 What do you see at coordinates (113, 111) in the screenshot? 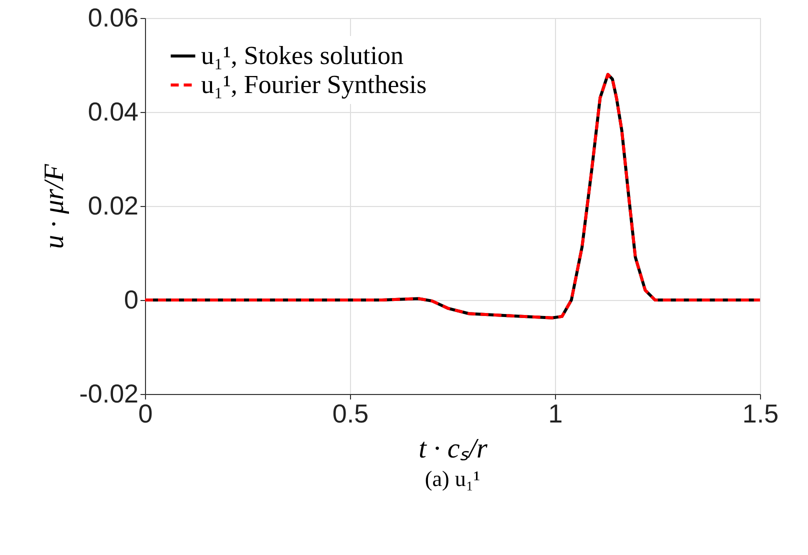
I see `y-tick-label: 0.04` at bounding box center [113, 111].